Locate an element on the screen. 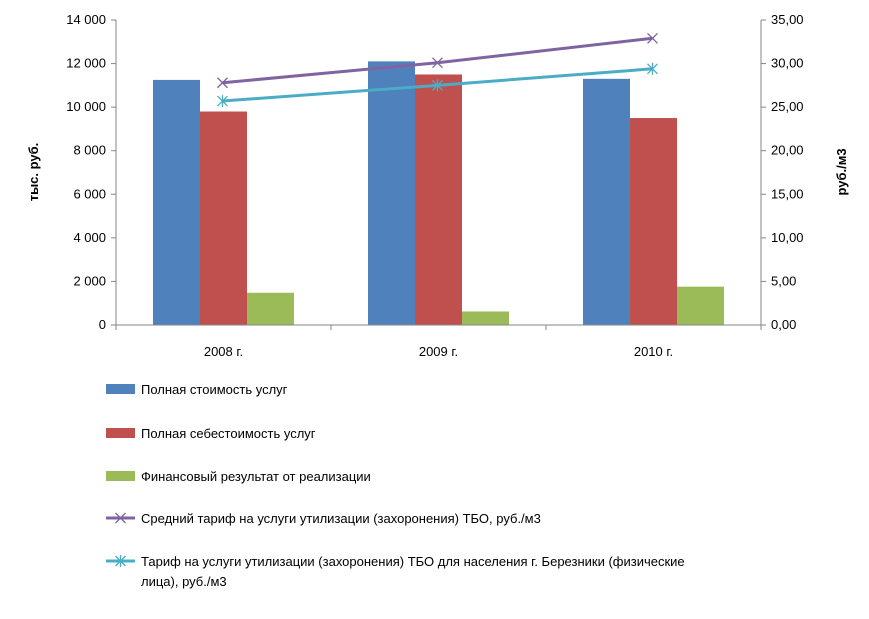  right-tick-label: 25,00 is located at coordinates (787, 106).